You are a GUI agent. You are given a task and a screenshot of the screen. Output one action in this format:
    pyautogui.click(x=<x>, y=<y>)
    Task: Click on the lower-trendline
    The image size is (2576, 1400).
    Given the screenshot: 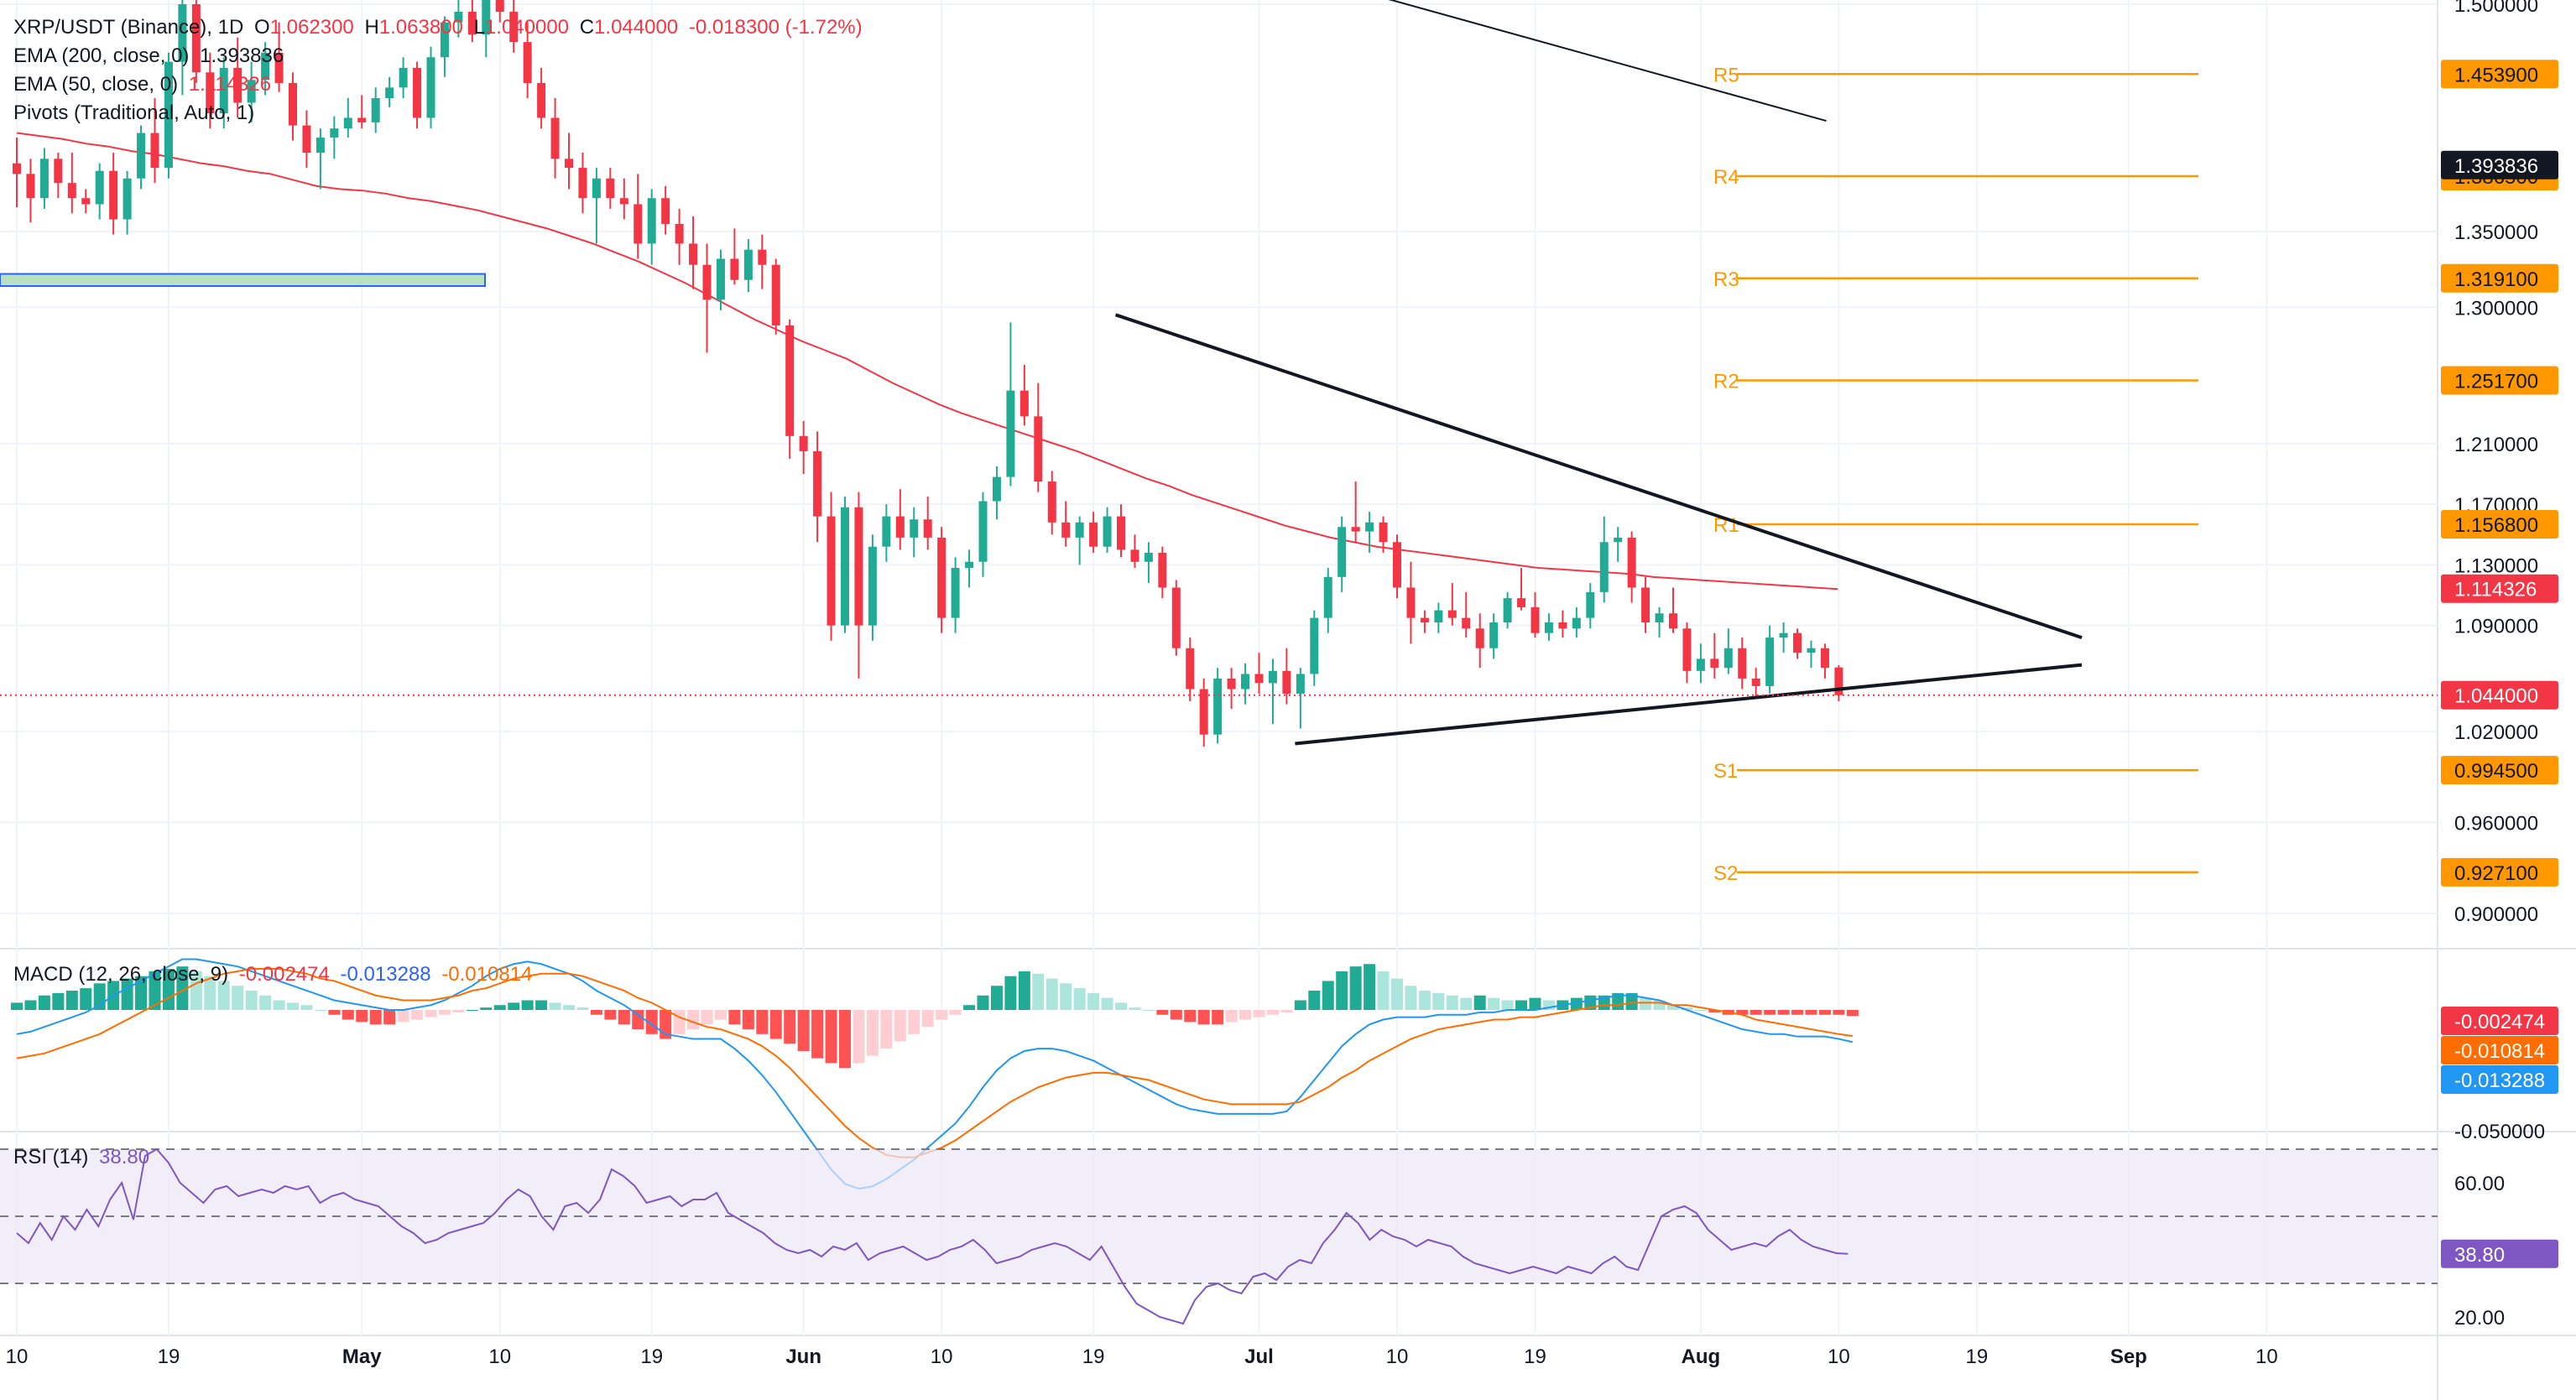 What is the action you would take?
    pyautogui.click(x=1689, y=704)
    